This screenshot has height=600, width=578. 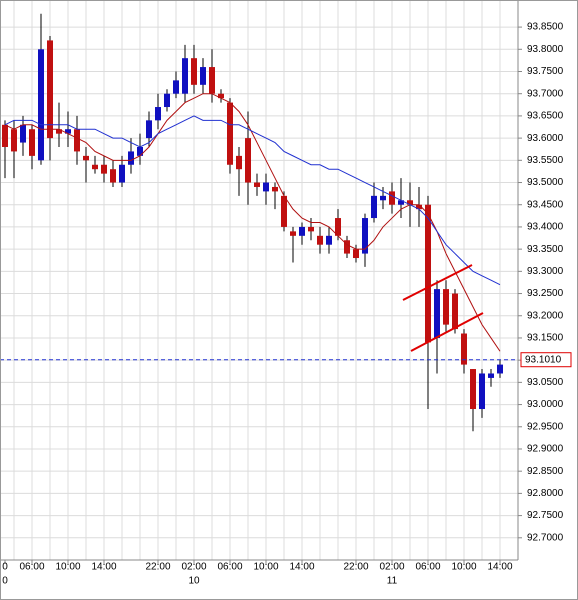 What do you see at coordinates (545, 249) in the screenshot?
I see `y-tick-label: 93.3500` at bounding box center [545, 249].